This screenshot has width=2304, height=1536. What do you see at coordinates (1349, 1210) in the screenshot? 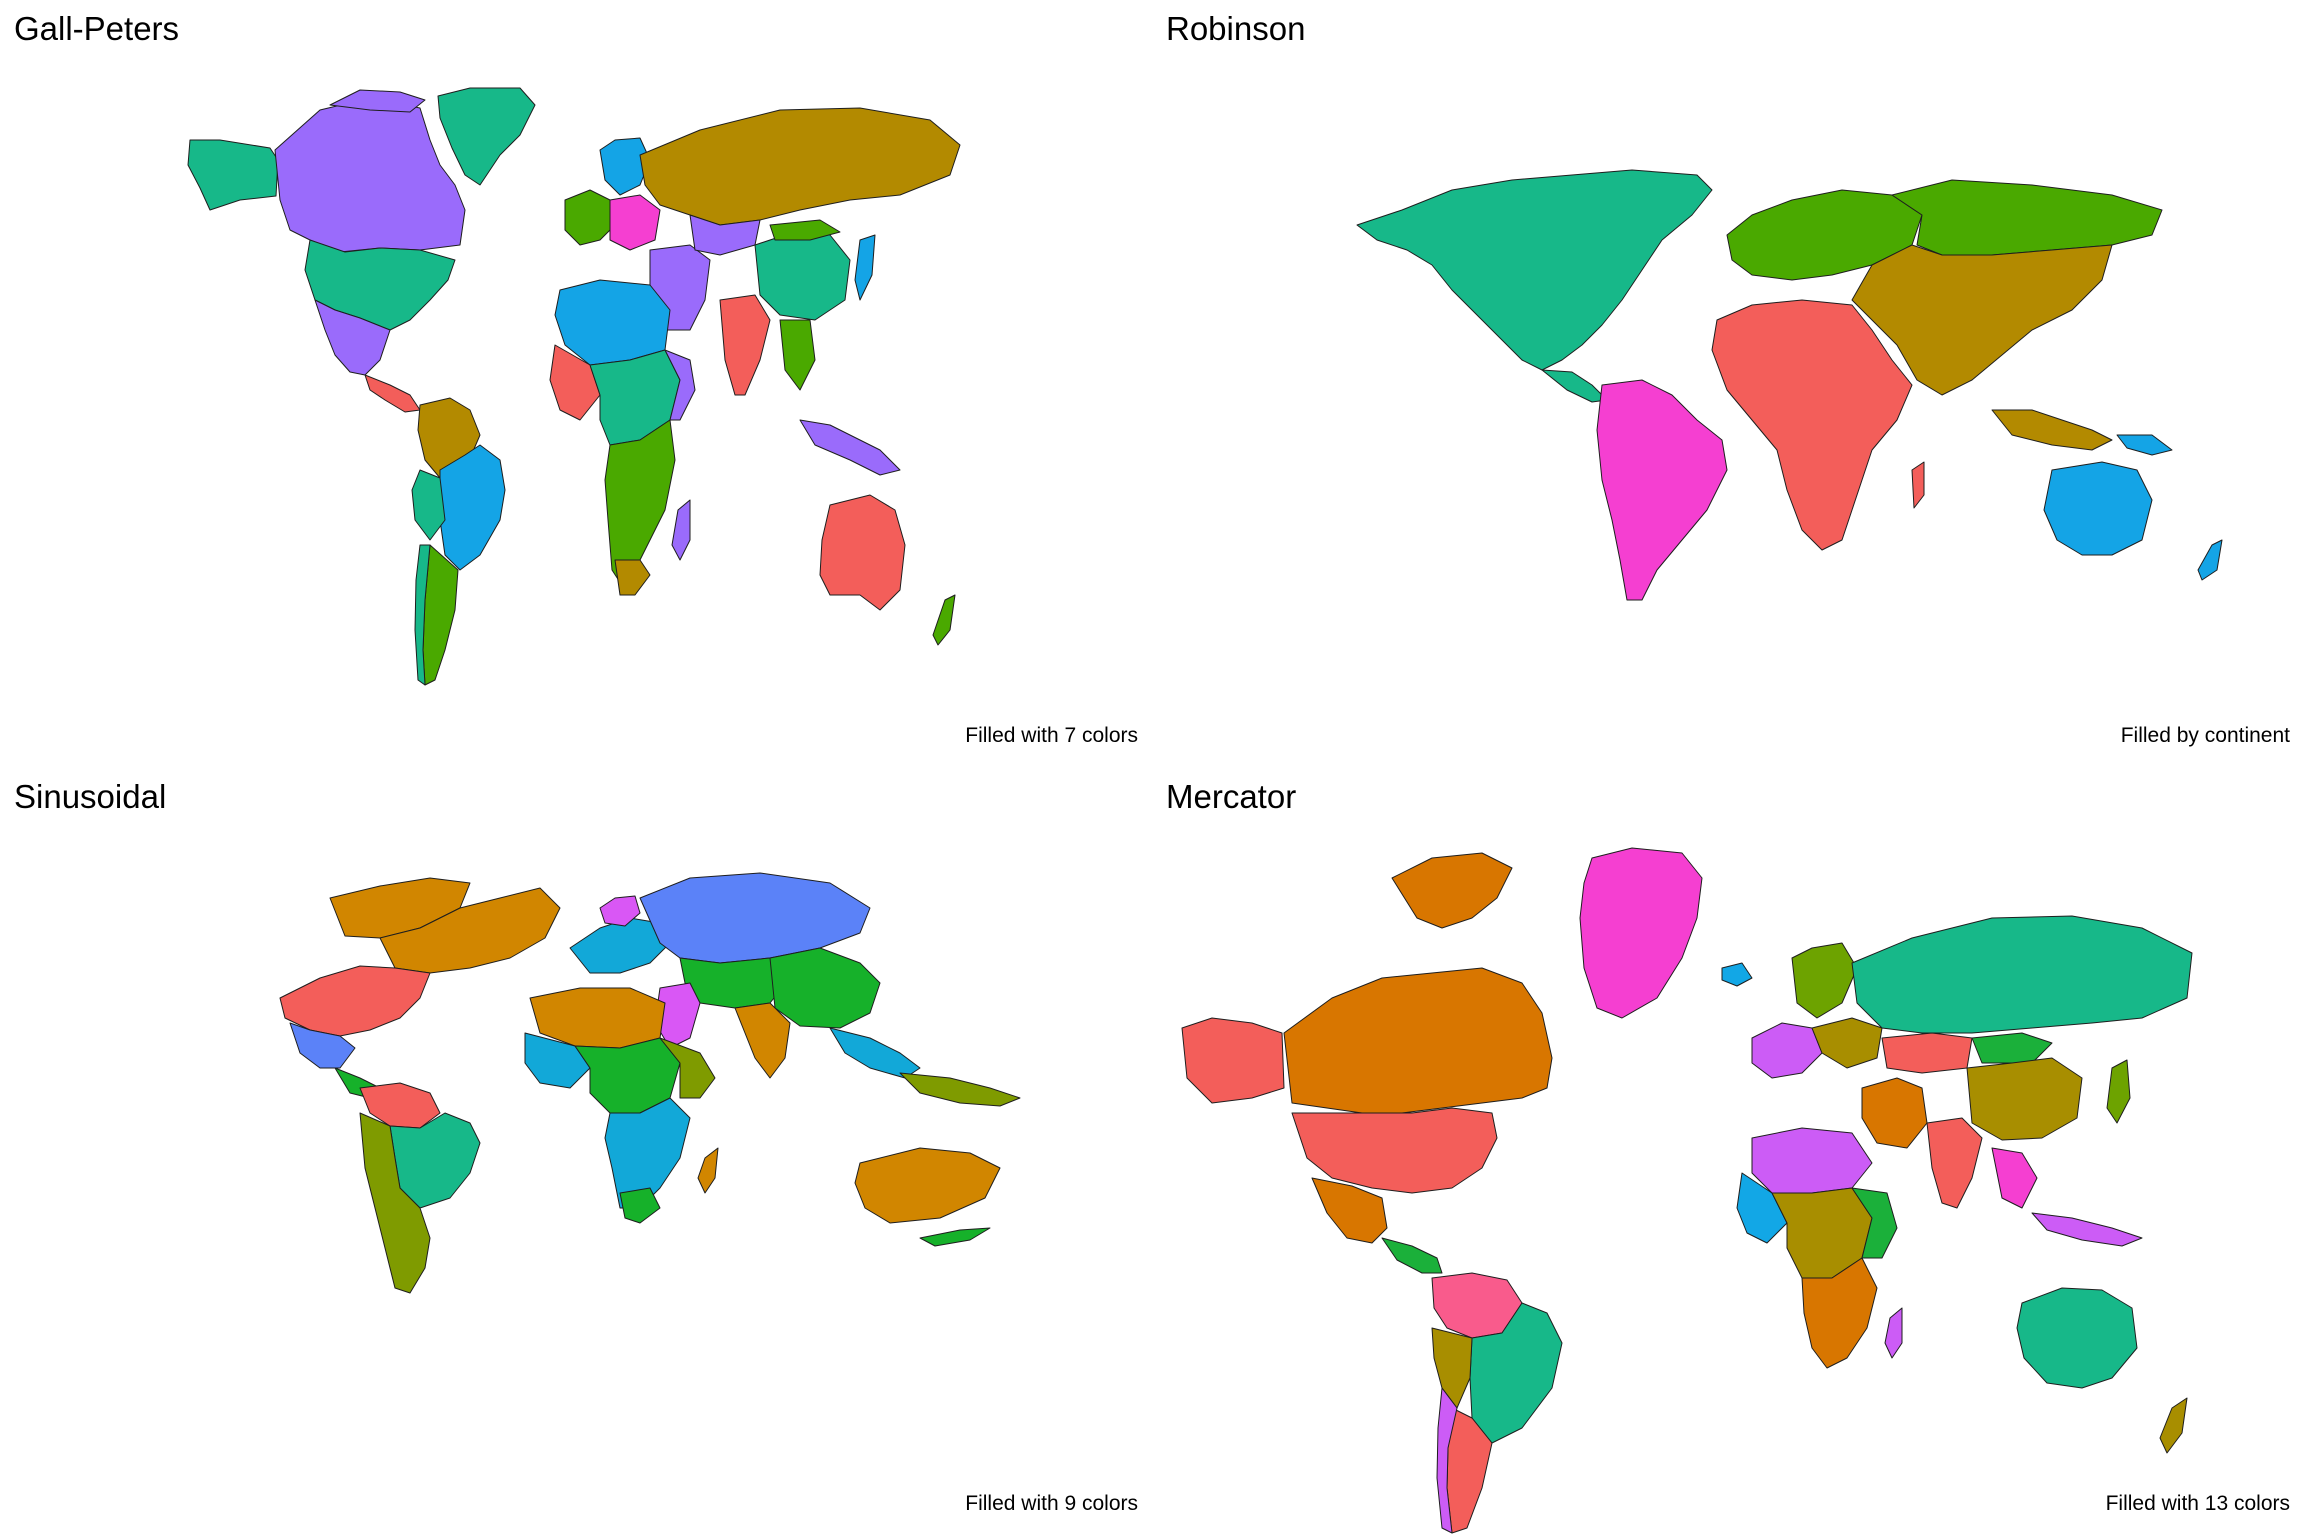
I see `mc-mexico` at bounding box center [1349, 1210].